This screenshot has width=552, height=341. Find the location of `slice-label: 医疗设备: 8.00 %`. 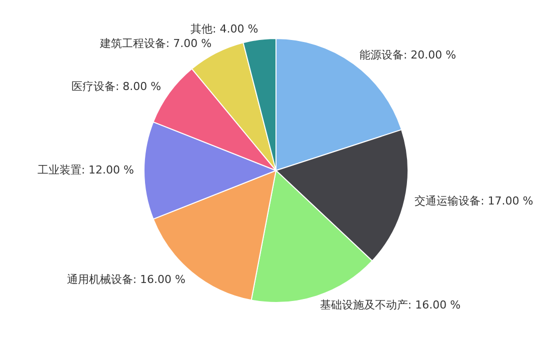

slice-label: 医疗设备: 8.00 % is located at coordinates (116, 87).